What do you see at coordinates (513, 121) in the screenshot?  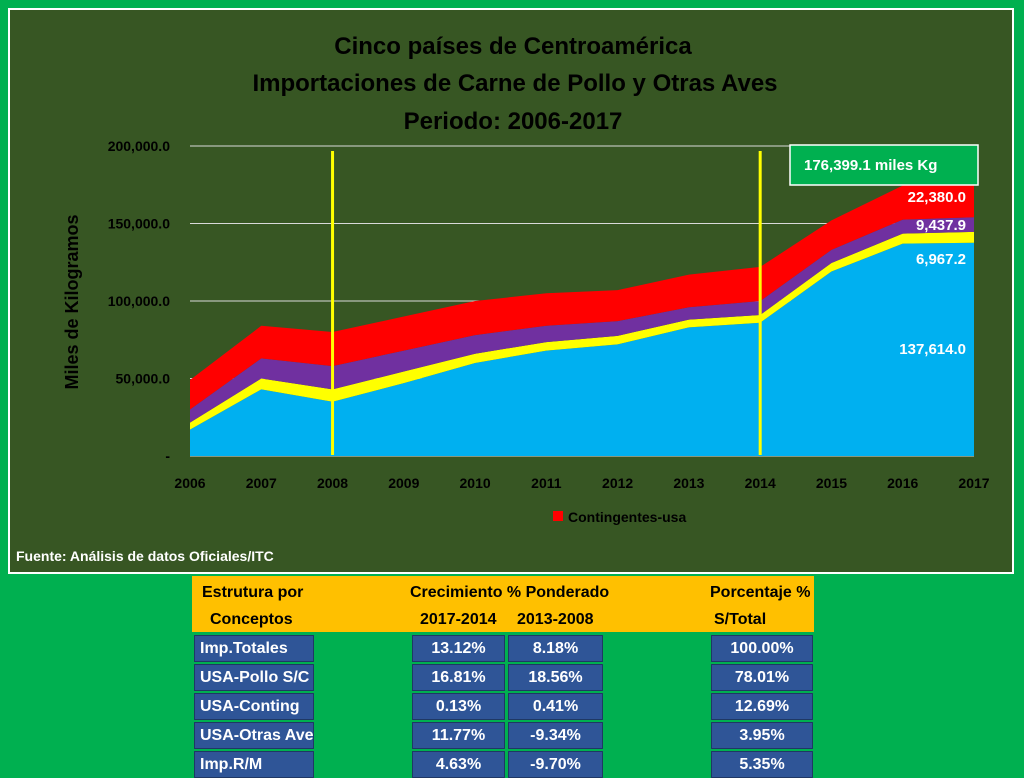 I see `chart-title-line-3: Periodo: 2006-2017` at bounding box center [513, 121].